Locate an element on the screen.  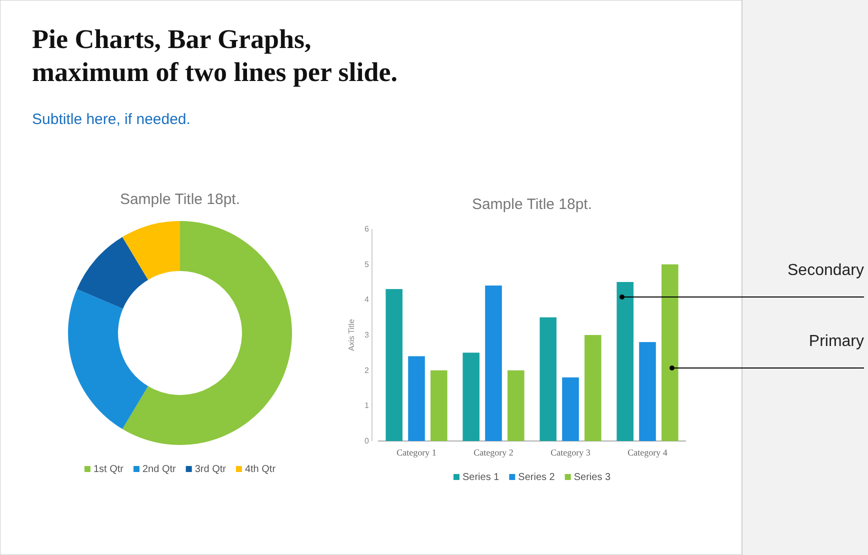
y-axis-title: Axis Title is located at coordinates (351, 335).